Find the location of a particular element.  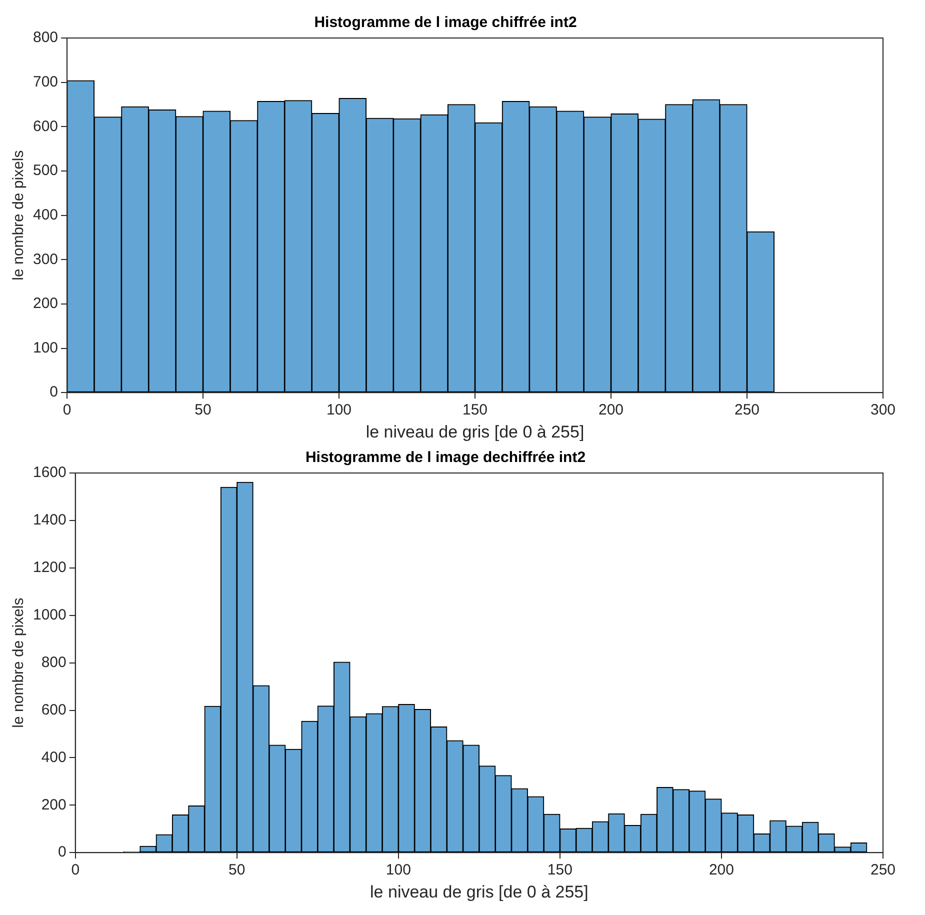

y-tick-label: 300 is located at coordinates (45, 259).